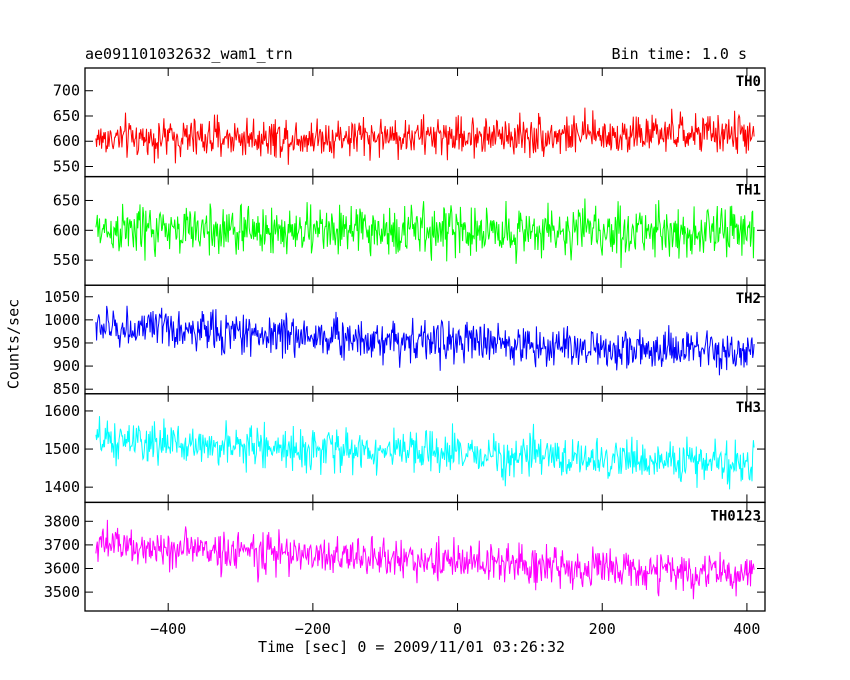 The image size is (850, 680). Describe the element at coordinates (748, 299) in the screenshot. I see `panel-label-th2: TH2` at that location.